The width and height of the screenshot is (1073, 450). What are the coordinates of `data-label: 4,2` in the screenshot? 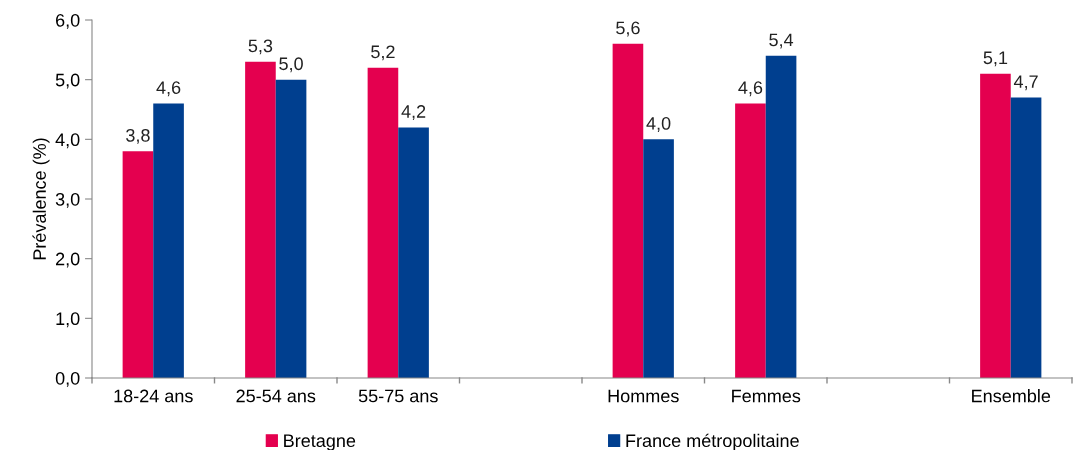 It's located at (413, 112).